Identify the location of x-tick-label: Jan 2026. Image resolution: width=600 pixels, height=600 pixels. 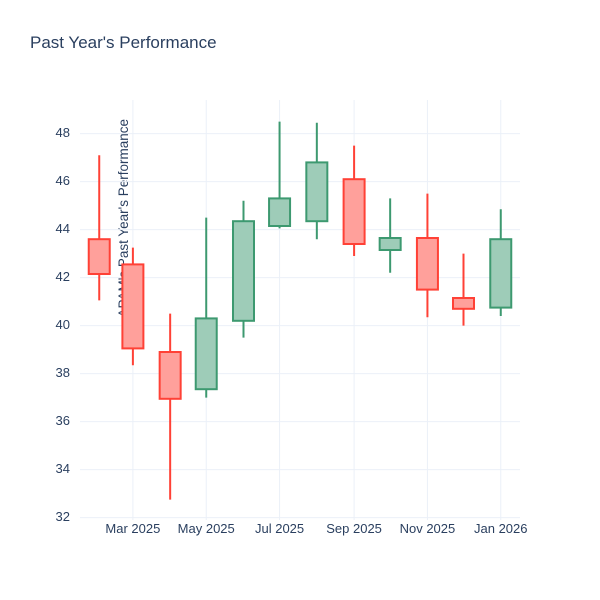
(501, 528).